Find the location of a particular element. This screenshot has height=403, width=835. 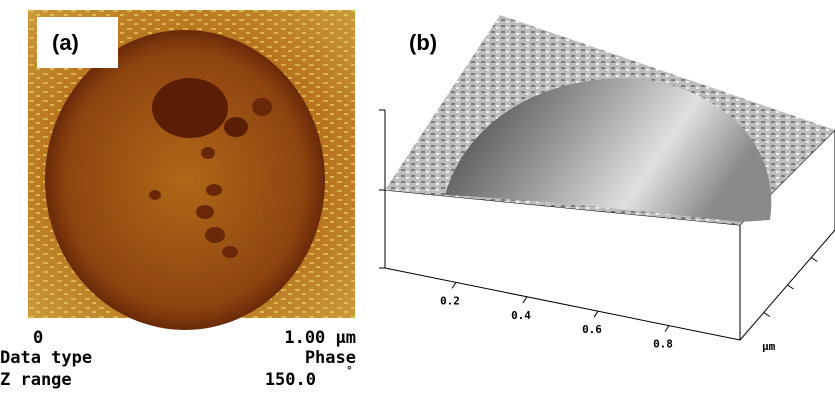

panel-label: (a) is located at coordinates (65, 42).